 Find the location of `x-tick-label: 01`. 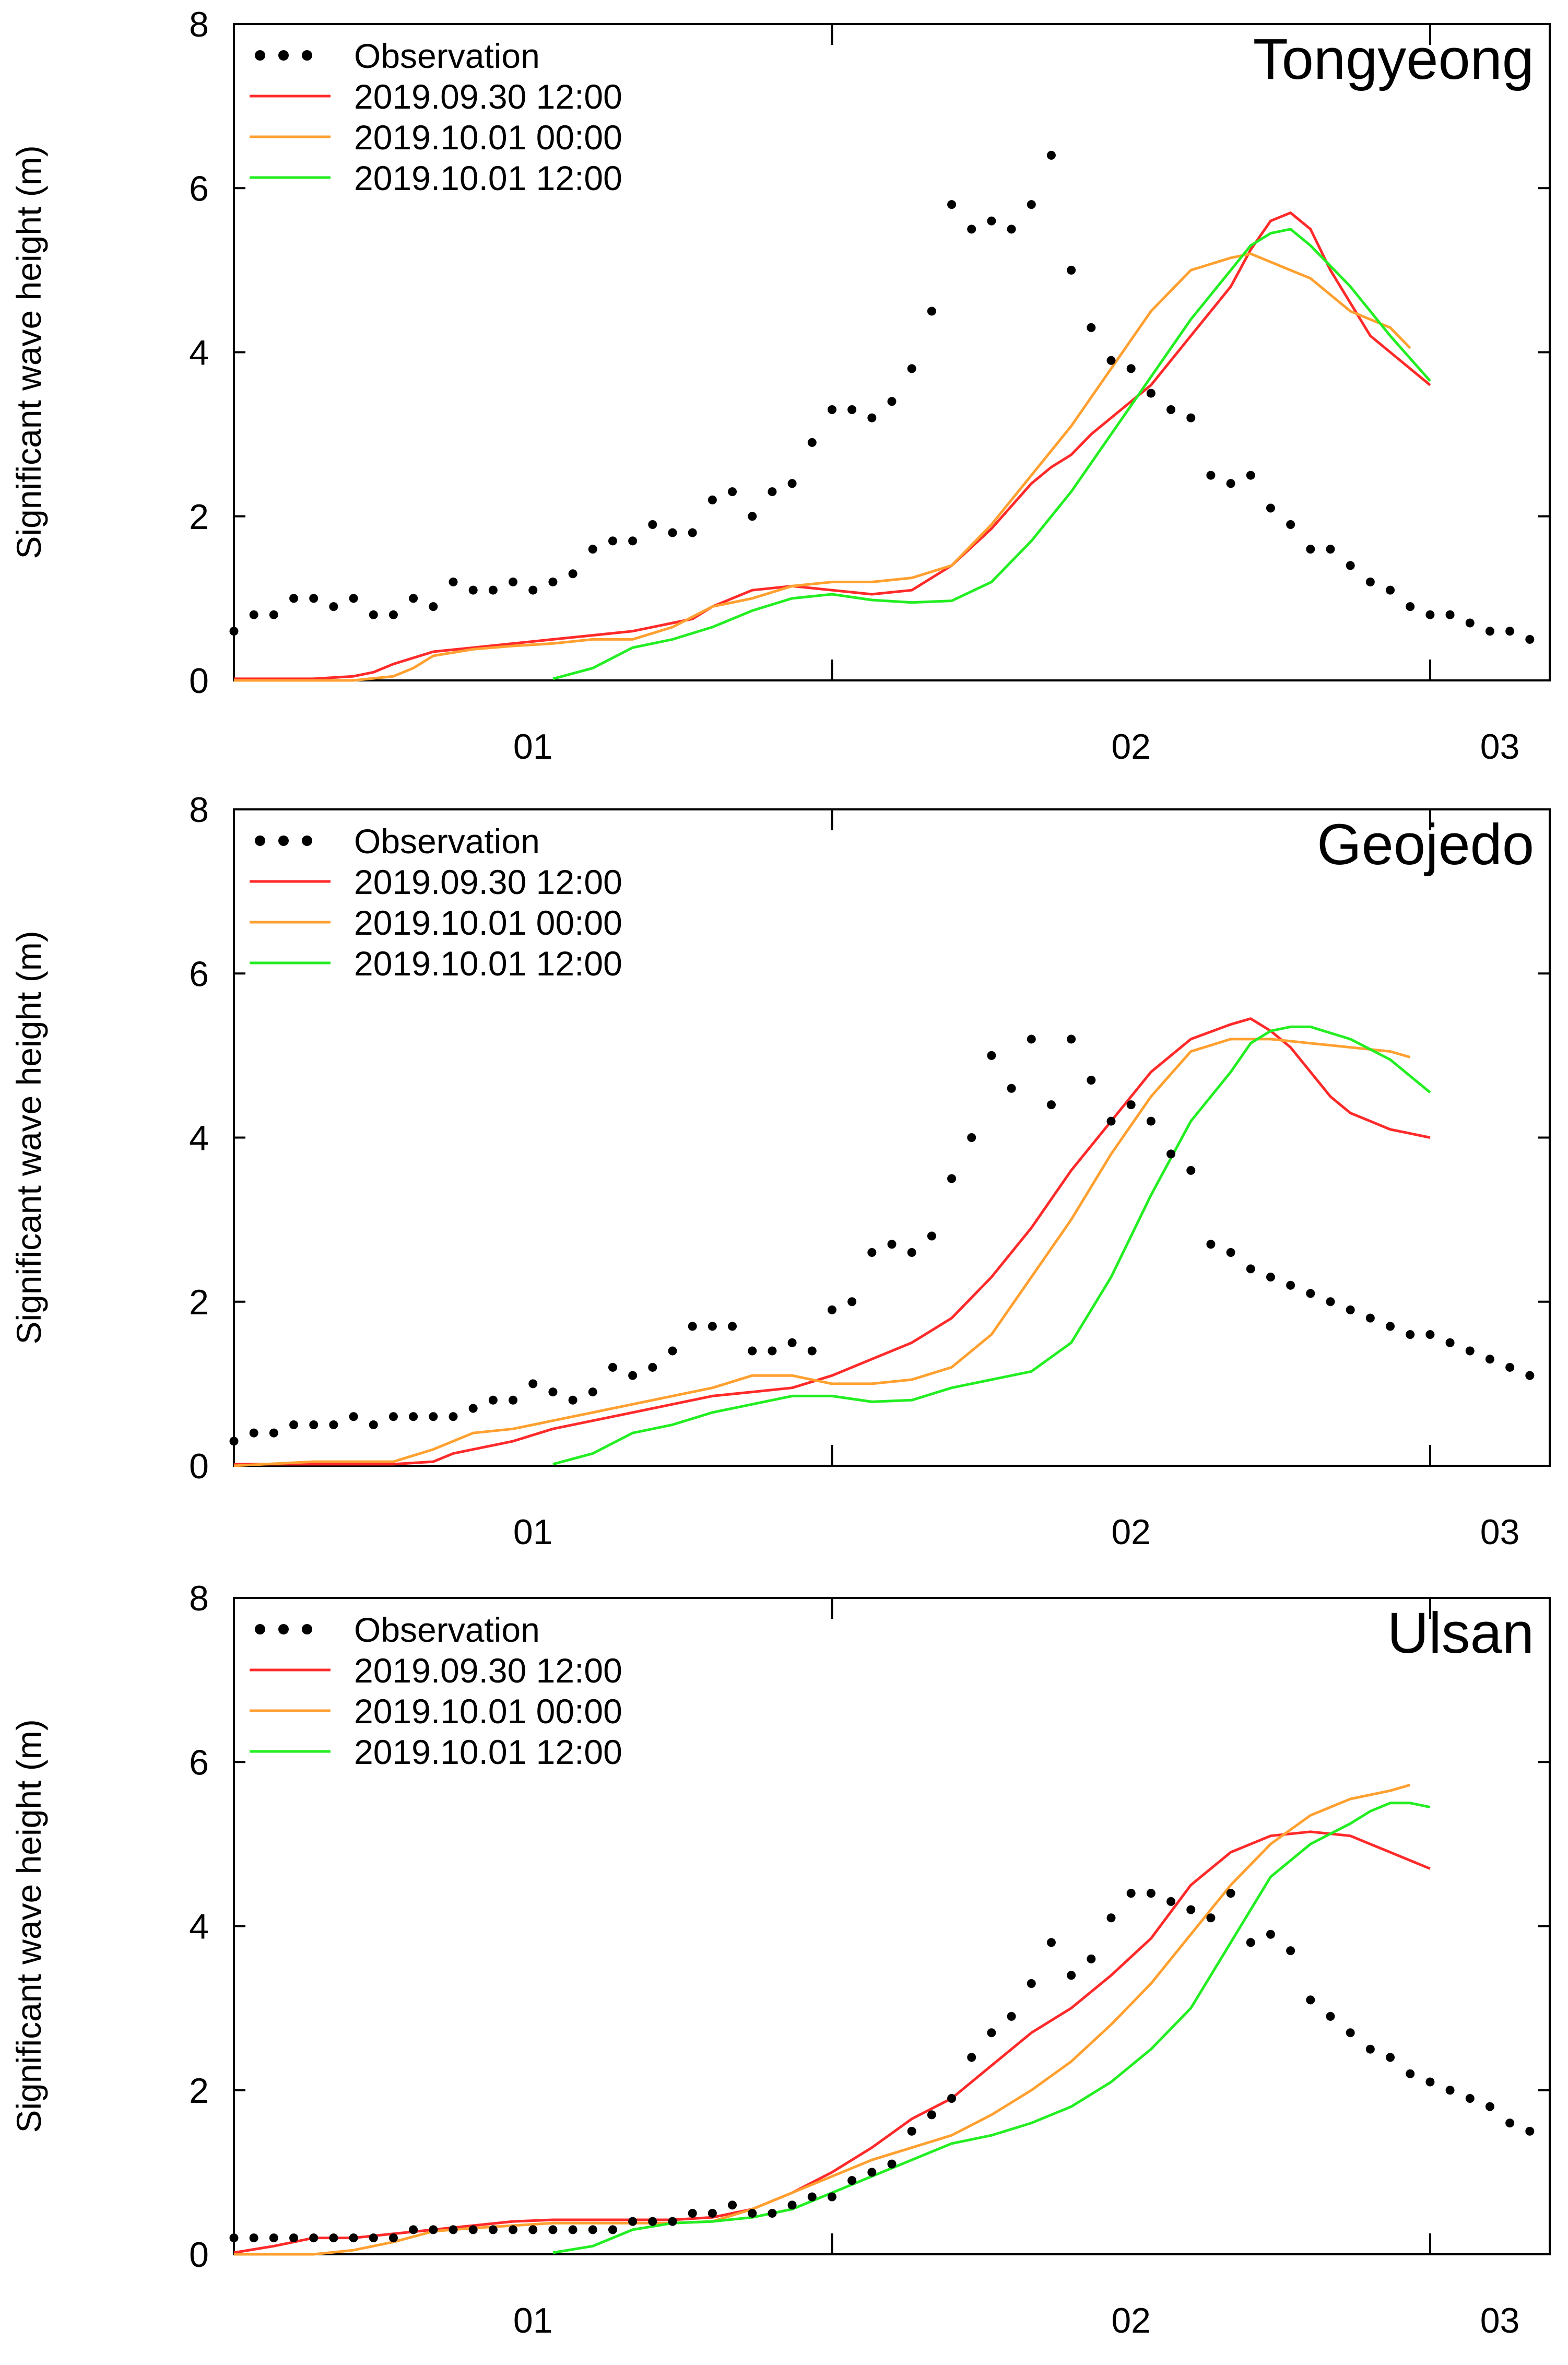

x-tick-label: 01 is located at coordinates (533, 2320).